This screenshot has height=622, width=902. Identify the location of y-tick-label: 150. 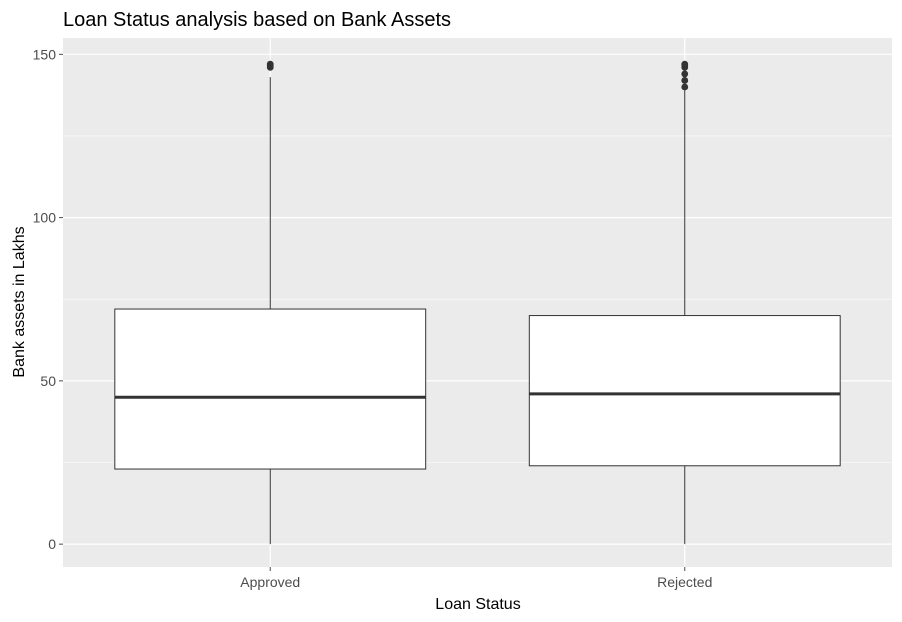
(45, 54).